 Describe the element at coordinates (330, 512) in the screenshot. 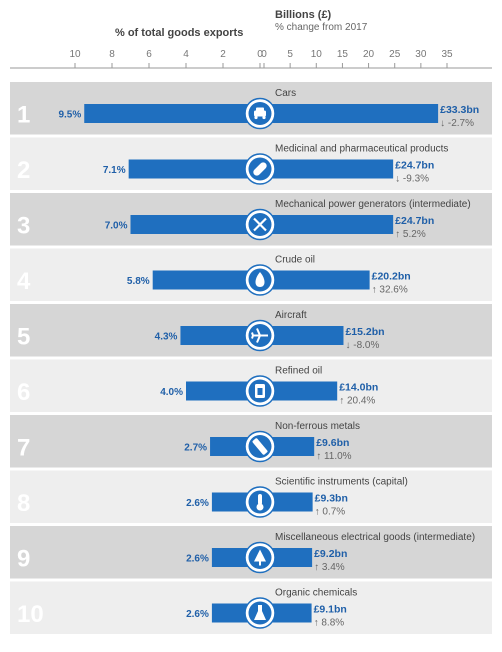

I see `change-label: ↑ 0.7%` at that location.